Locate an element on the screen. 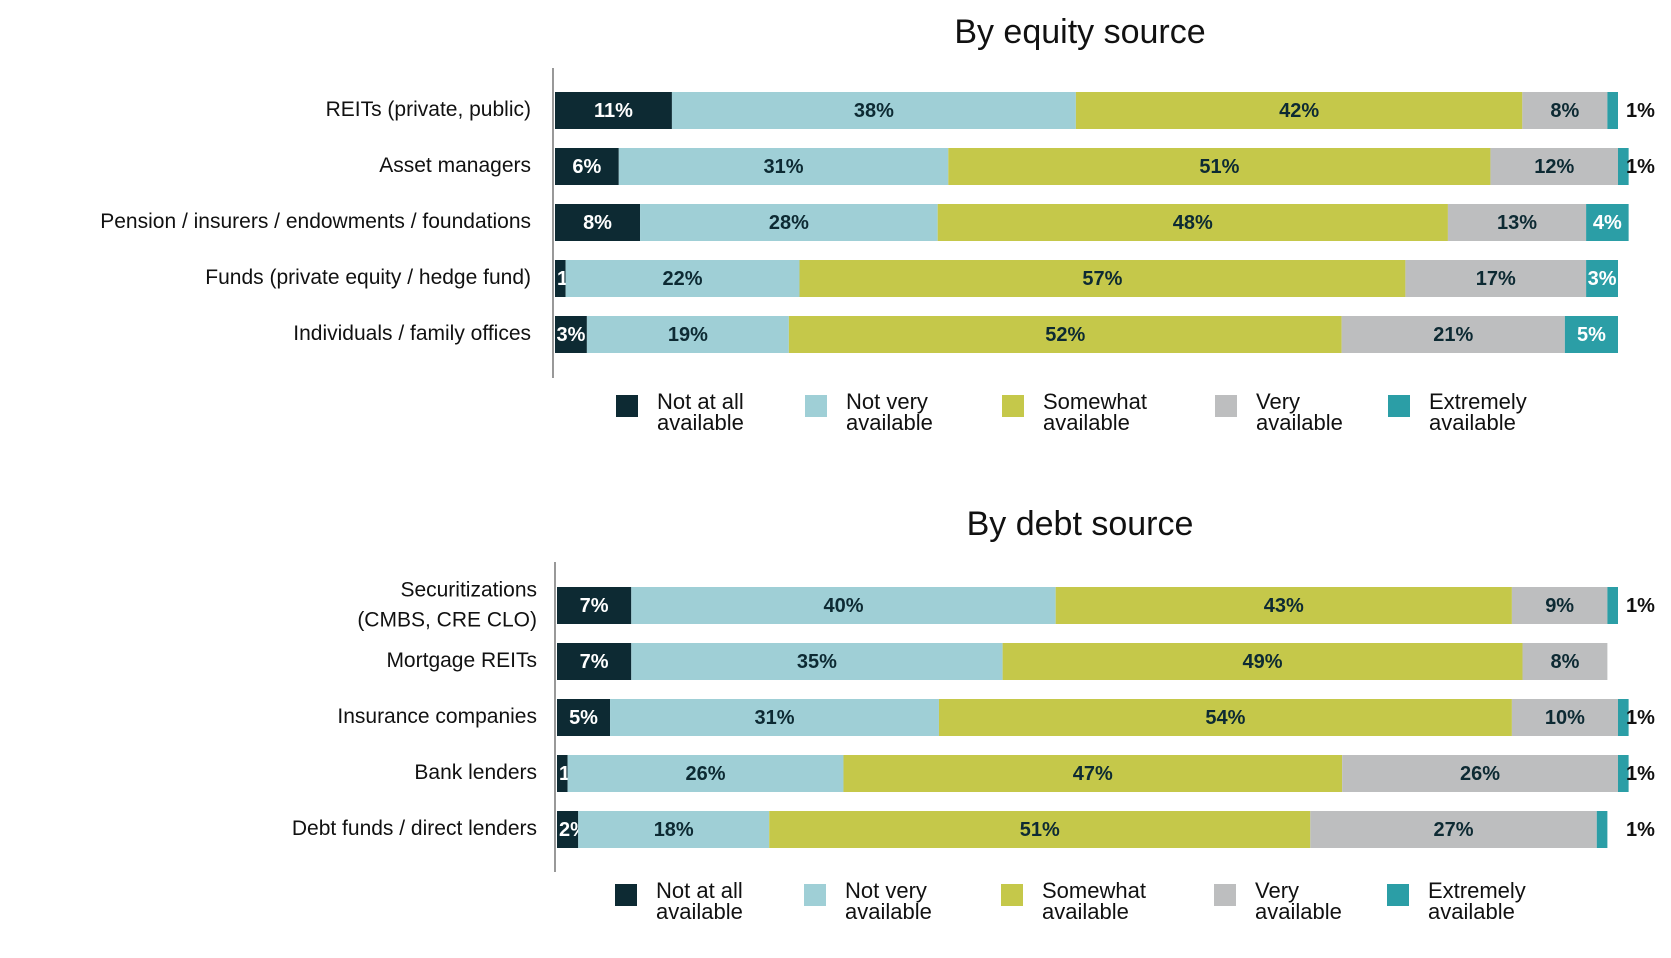  legend-label: Not very available is located at coordinates (888, 901).